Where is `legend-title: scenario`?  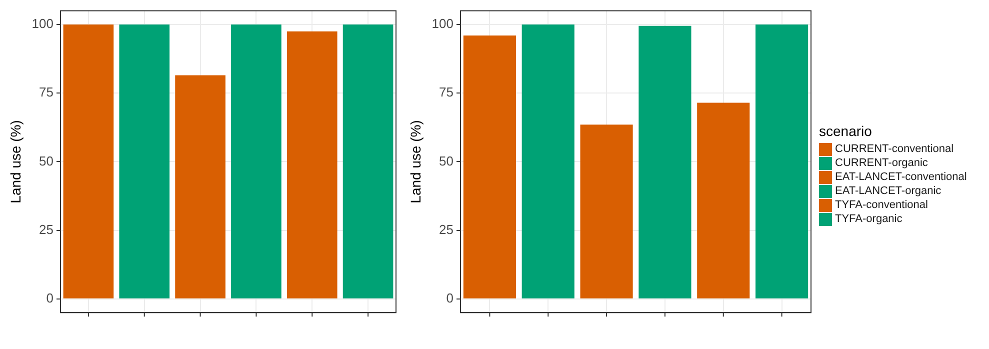 legend-title: scenario is located at coordinates (846, 131).